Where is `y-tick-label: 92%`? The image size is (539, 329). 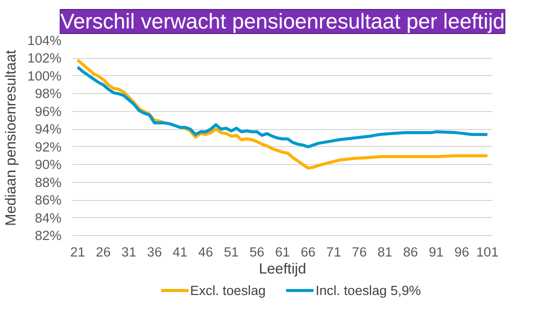 y-tick-label: 92% is located at coordinates (48, 146).